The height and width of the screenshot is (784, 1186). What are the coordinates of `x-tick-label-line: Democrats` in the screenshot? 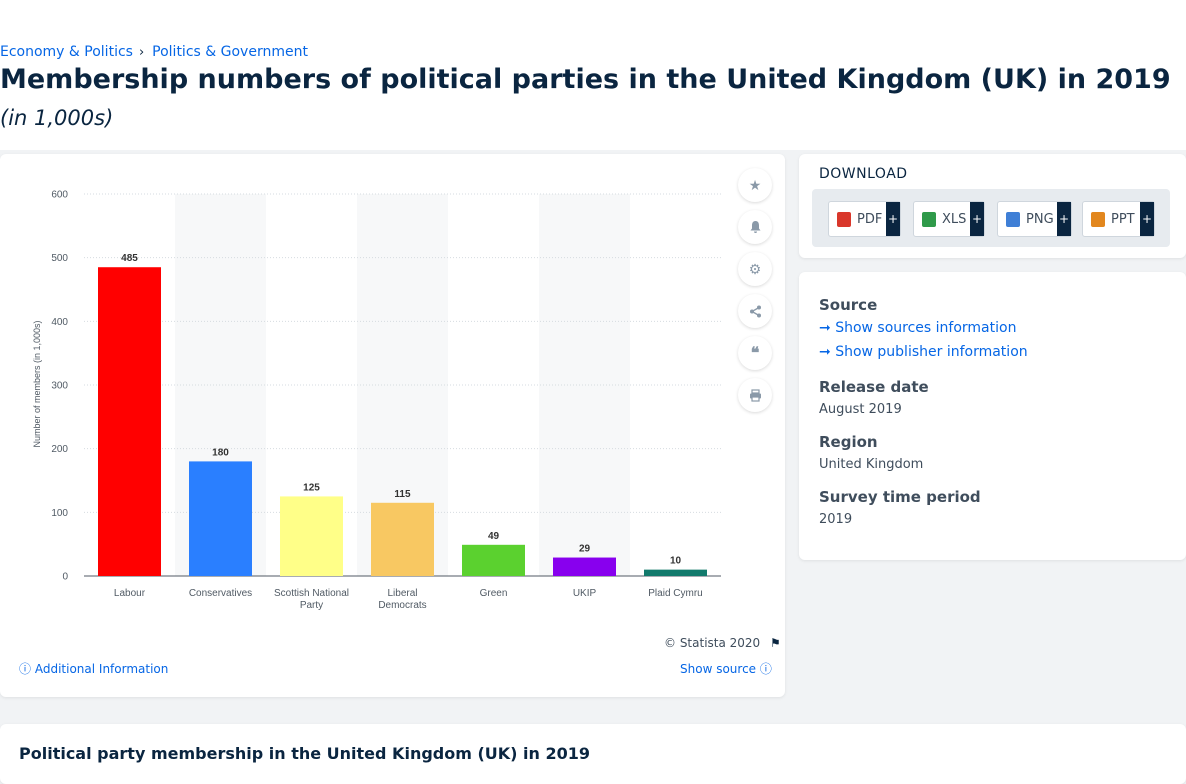 It's located at (402, 605).